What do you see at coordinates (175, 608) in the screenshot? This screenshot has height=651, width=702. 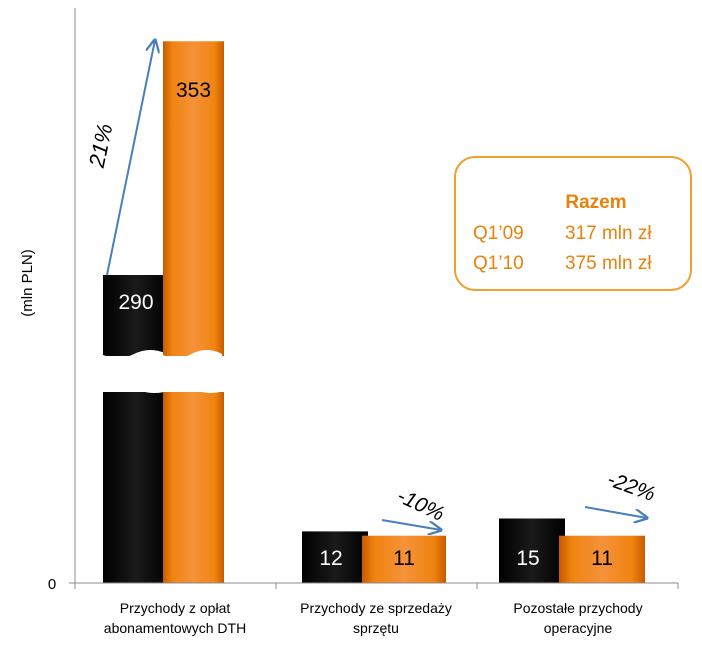 I see `category-label: Przychody z opłat` at bounding box center [175, 608].